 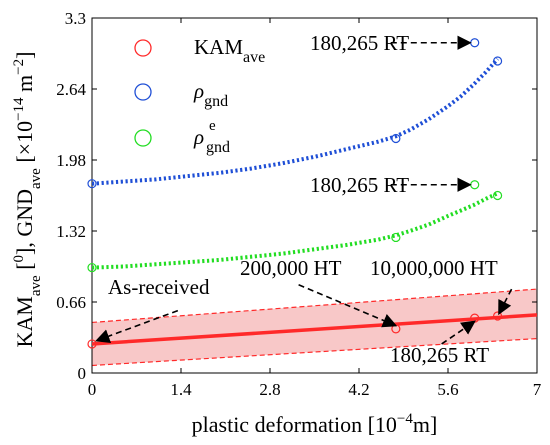 I want to click on annotation-label: As-received, so click(x=159, y=287).